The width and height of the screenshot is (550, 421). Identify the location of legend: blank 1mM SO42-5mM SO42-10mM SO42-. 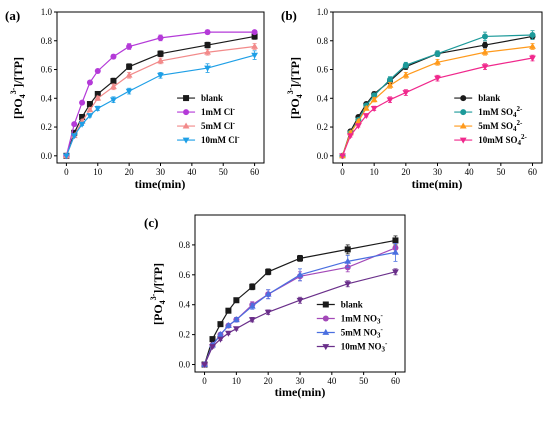
(490, 120).